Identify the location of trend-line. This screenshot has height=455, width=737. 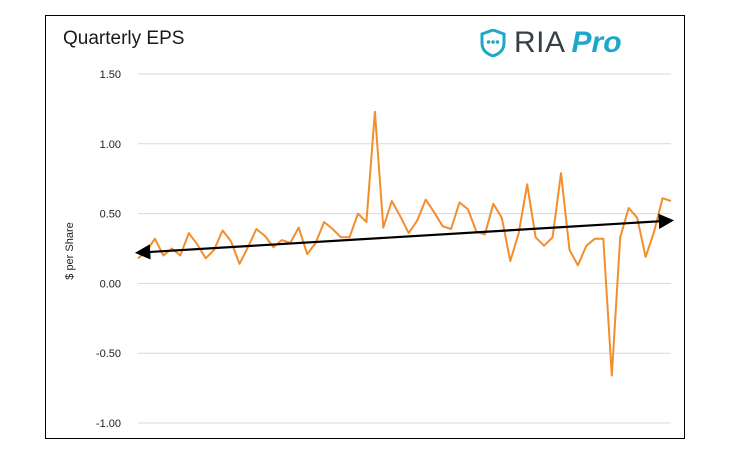
(404, 236).